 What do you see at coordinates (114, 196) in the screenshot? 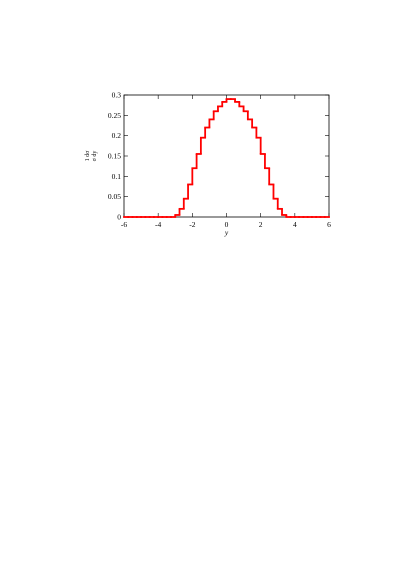
I see `y-tick-label: 0.05` at bounding box center [114, 196].